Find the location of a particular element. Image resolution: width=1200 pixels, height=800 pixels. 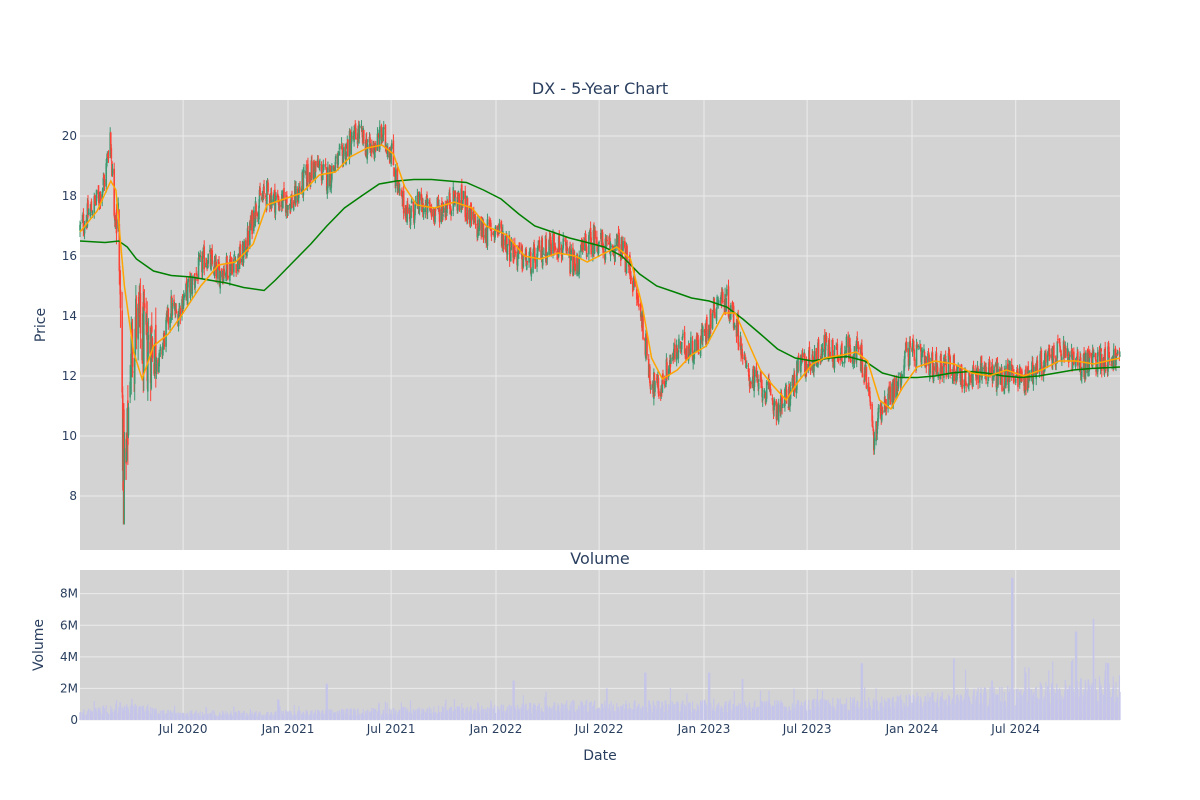

x-tick-label: Jul 2022 is located at coordinates (599, 729).